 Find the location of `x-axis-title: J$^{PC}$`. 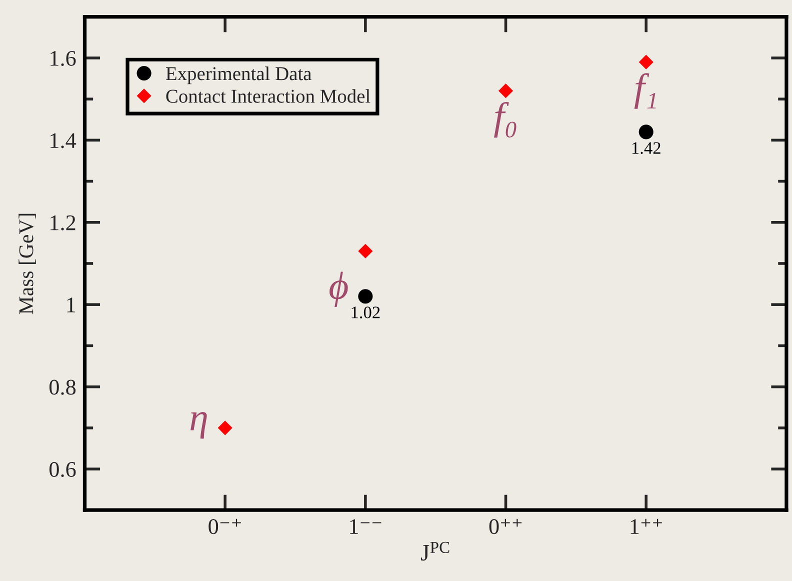

x-axis-title: J$^{PC}$ is located at coordinates (435, 551).